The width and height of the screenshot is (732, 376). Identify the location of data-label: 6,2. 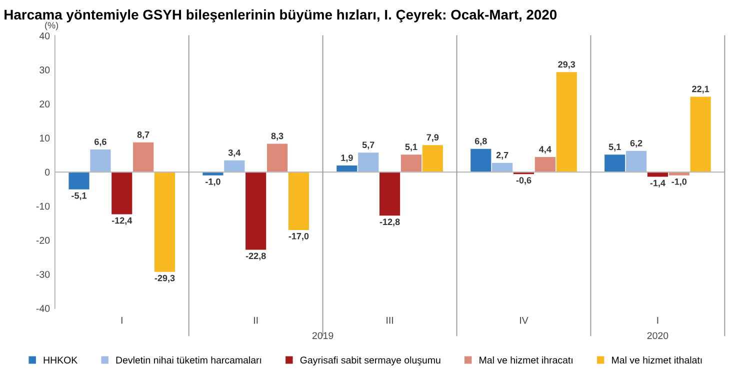
(636, 144).